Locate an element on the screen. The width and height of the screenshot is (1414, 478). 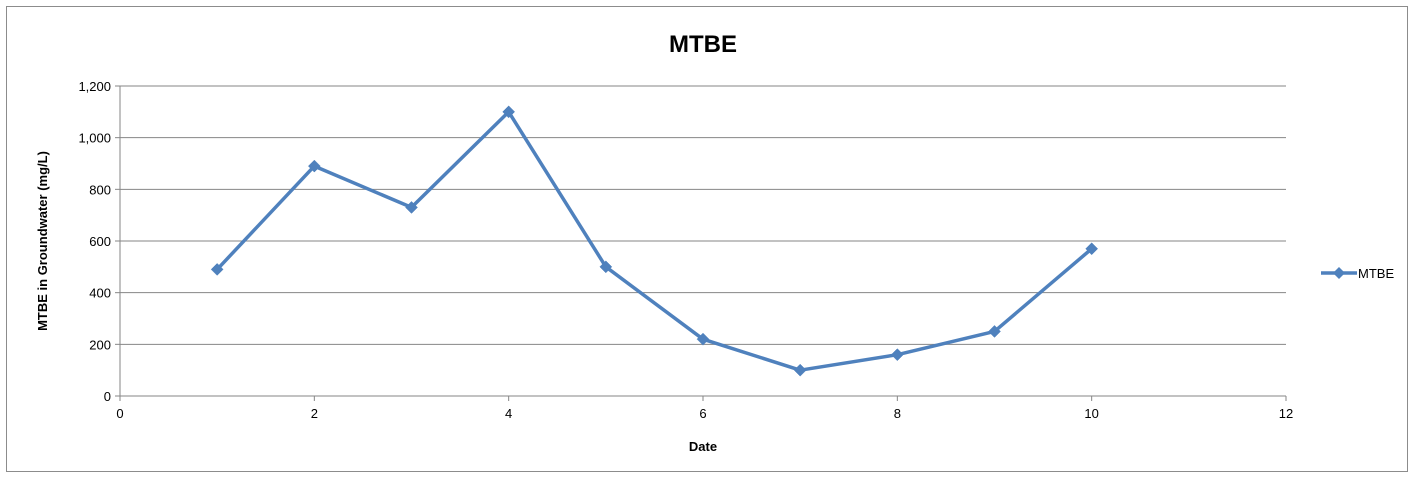
x-axis-tick-labels: 0 2 4 6 8 10 12 is located at coordinates (704, 413).